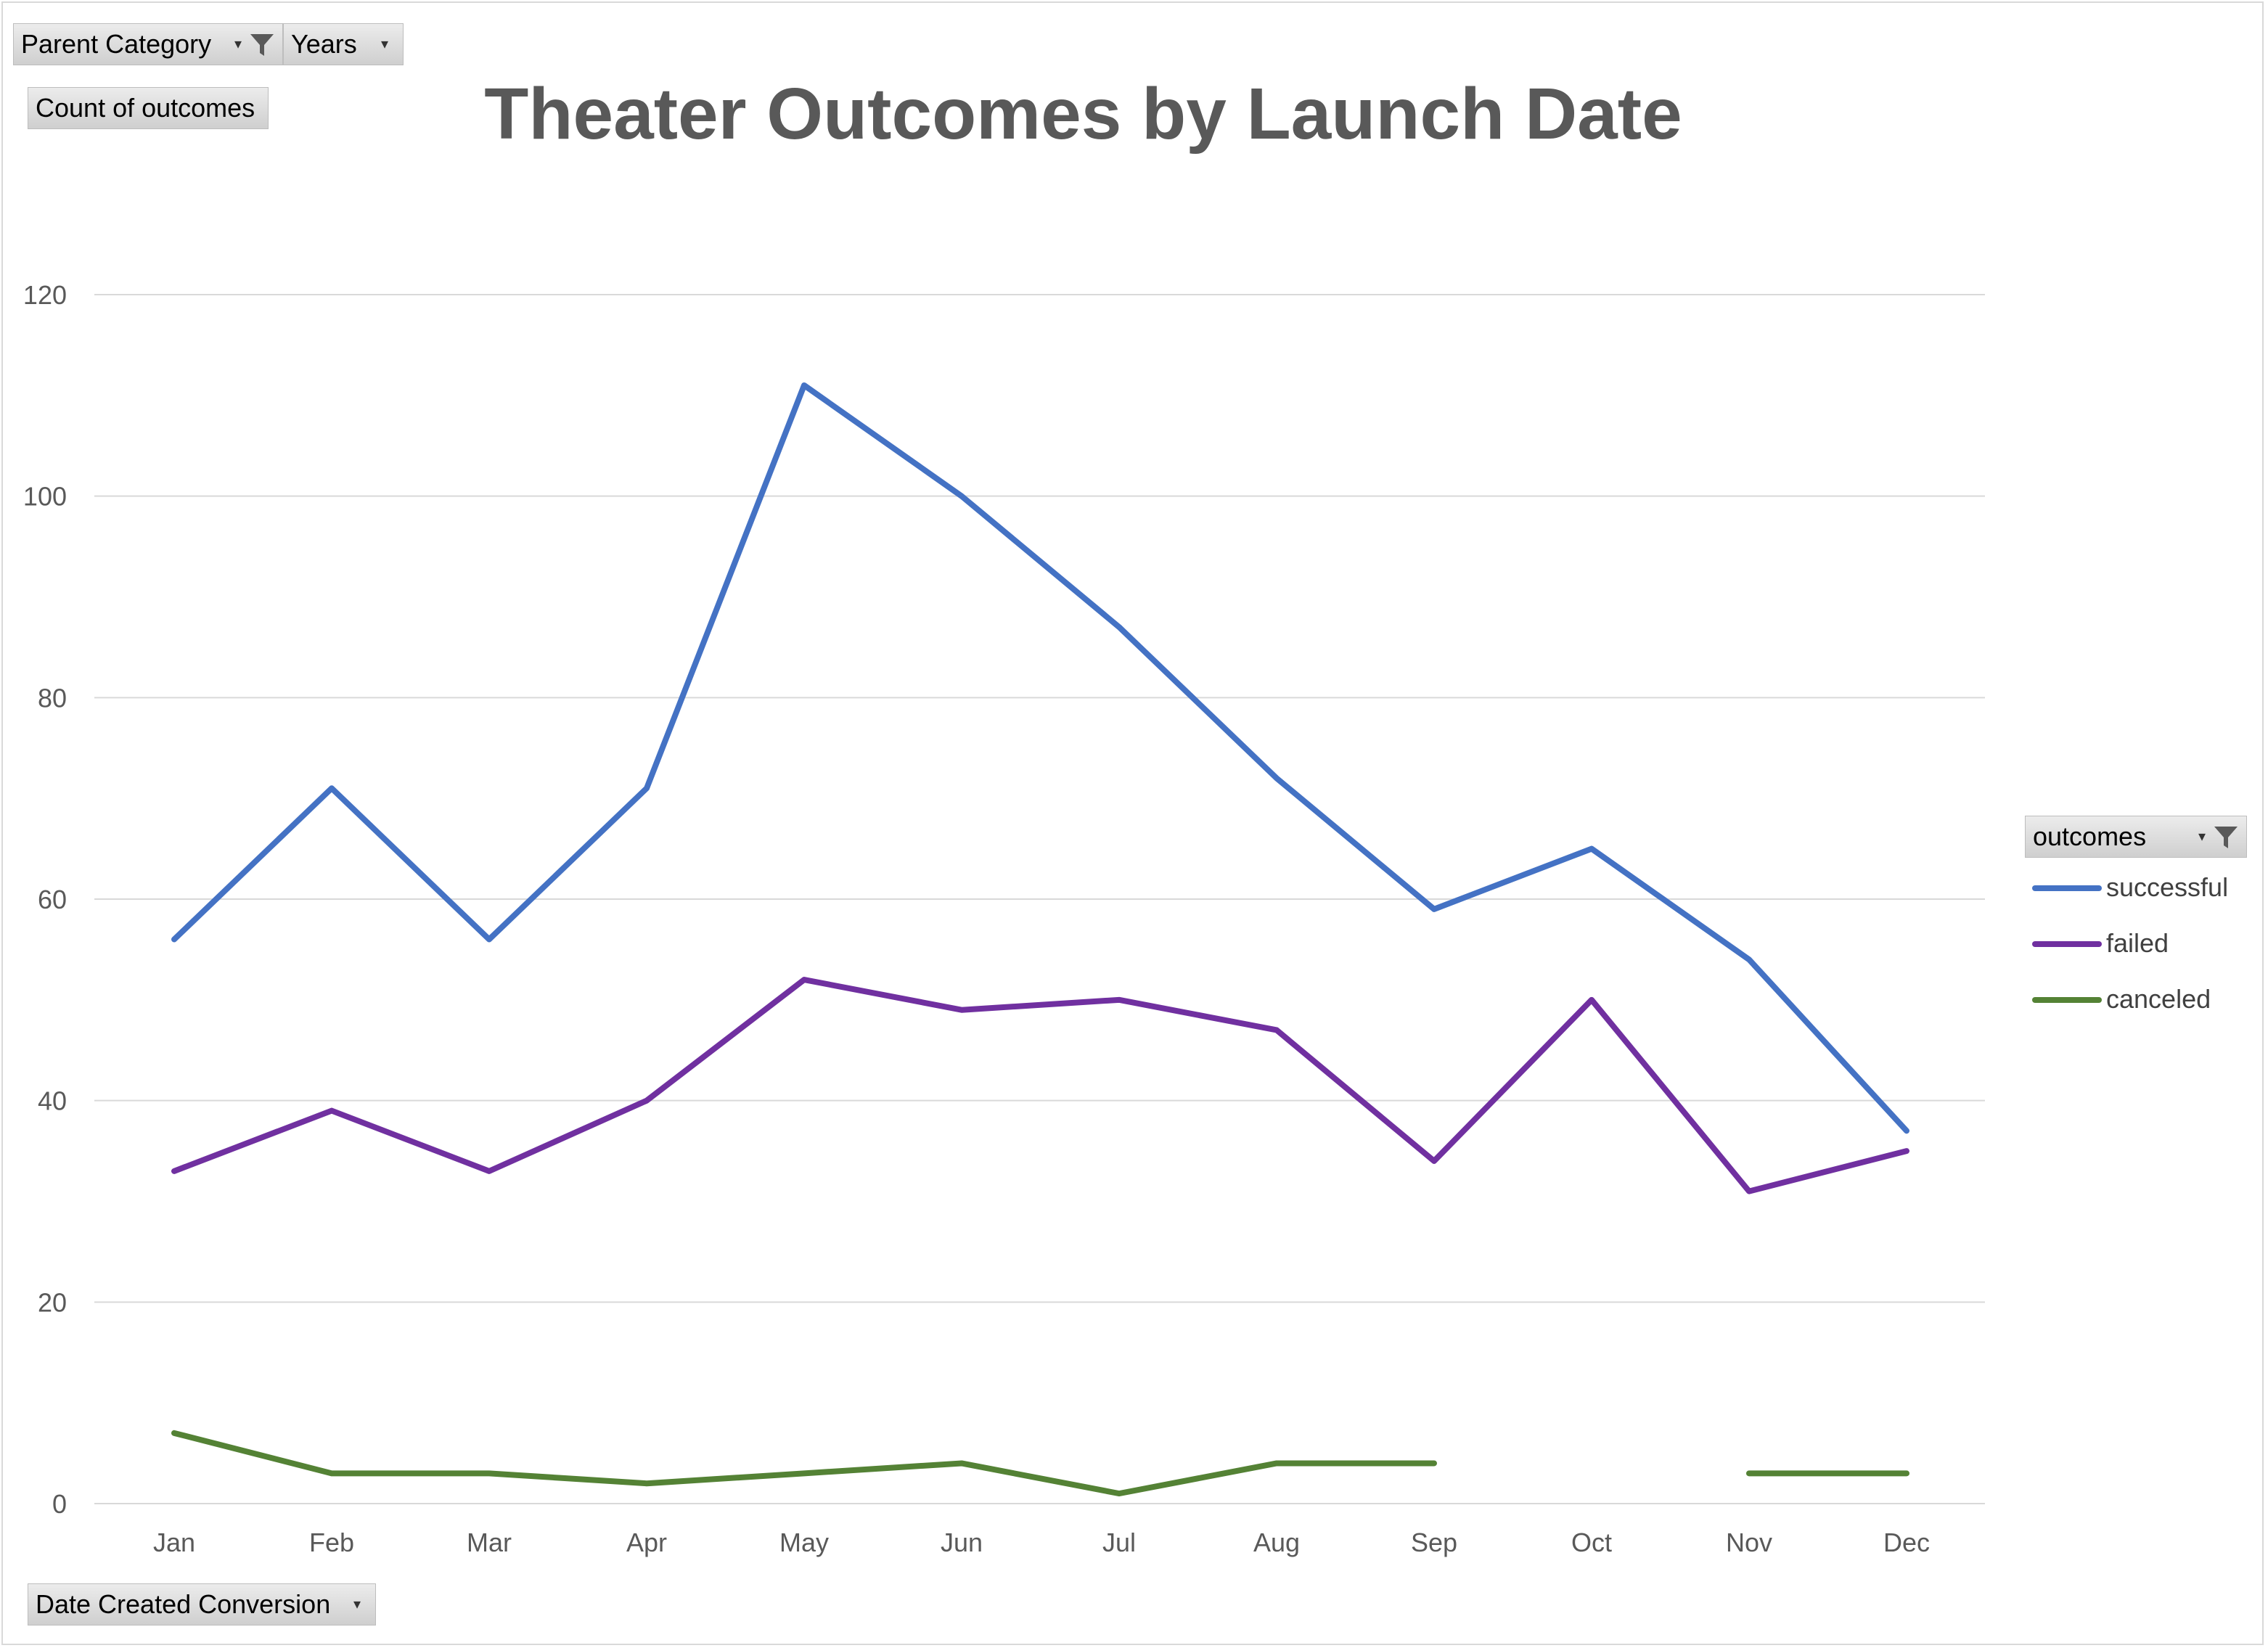  I want to click on x-tick-label-aug: Aug, so click(1276, 1543).